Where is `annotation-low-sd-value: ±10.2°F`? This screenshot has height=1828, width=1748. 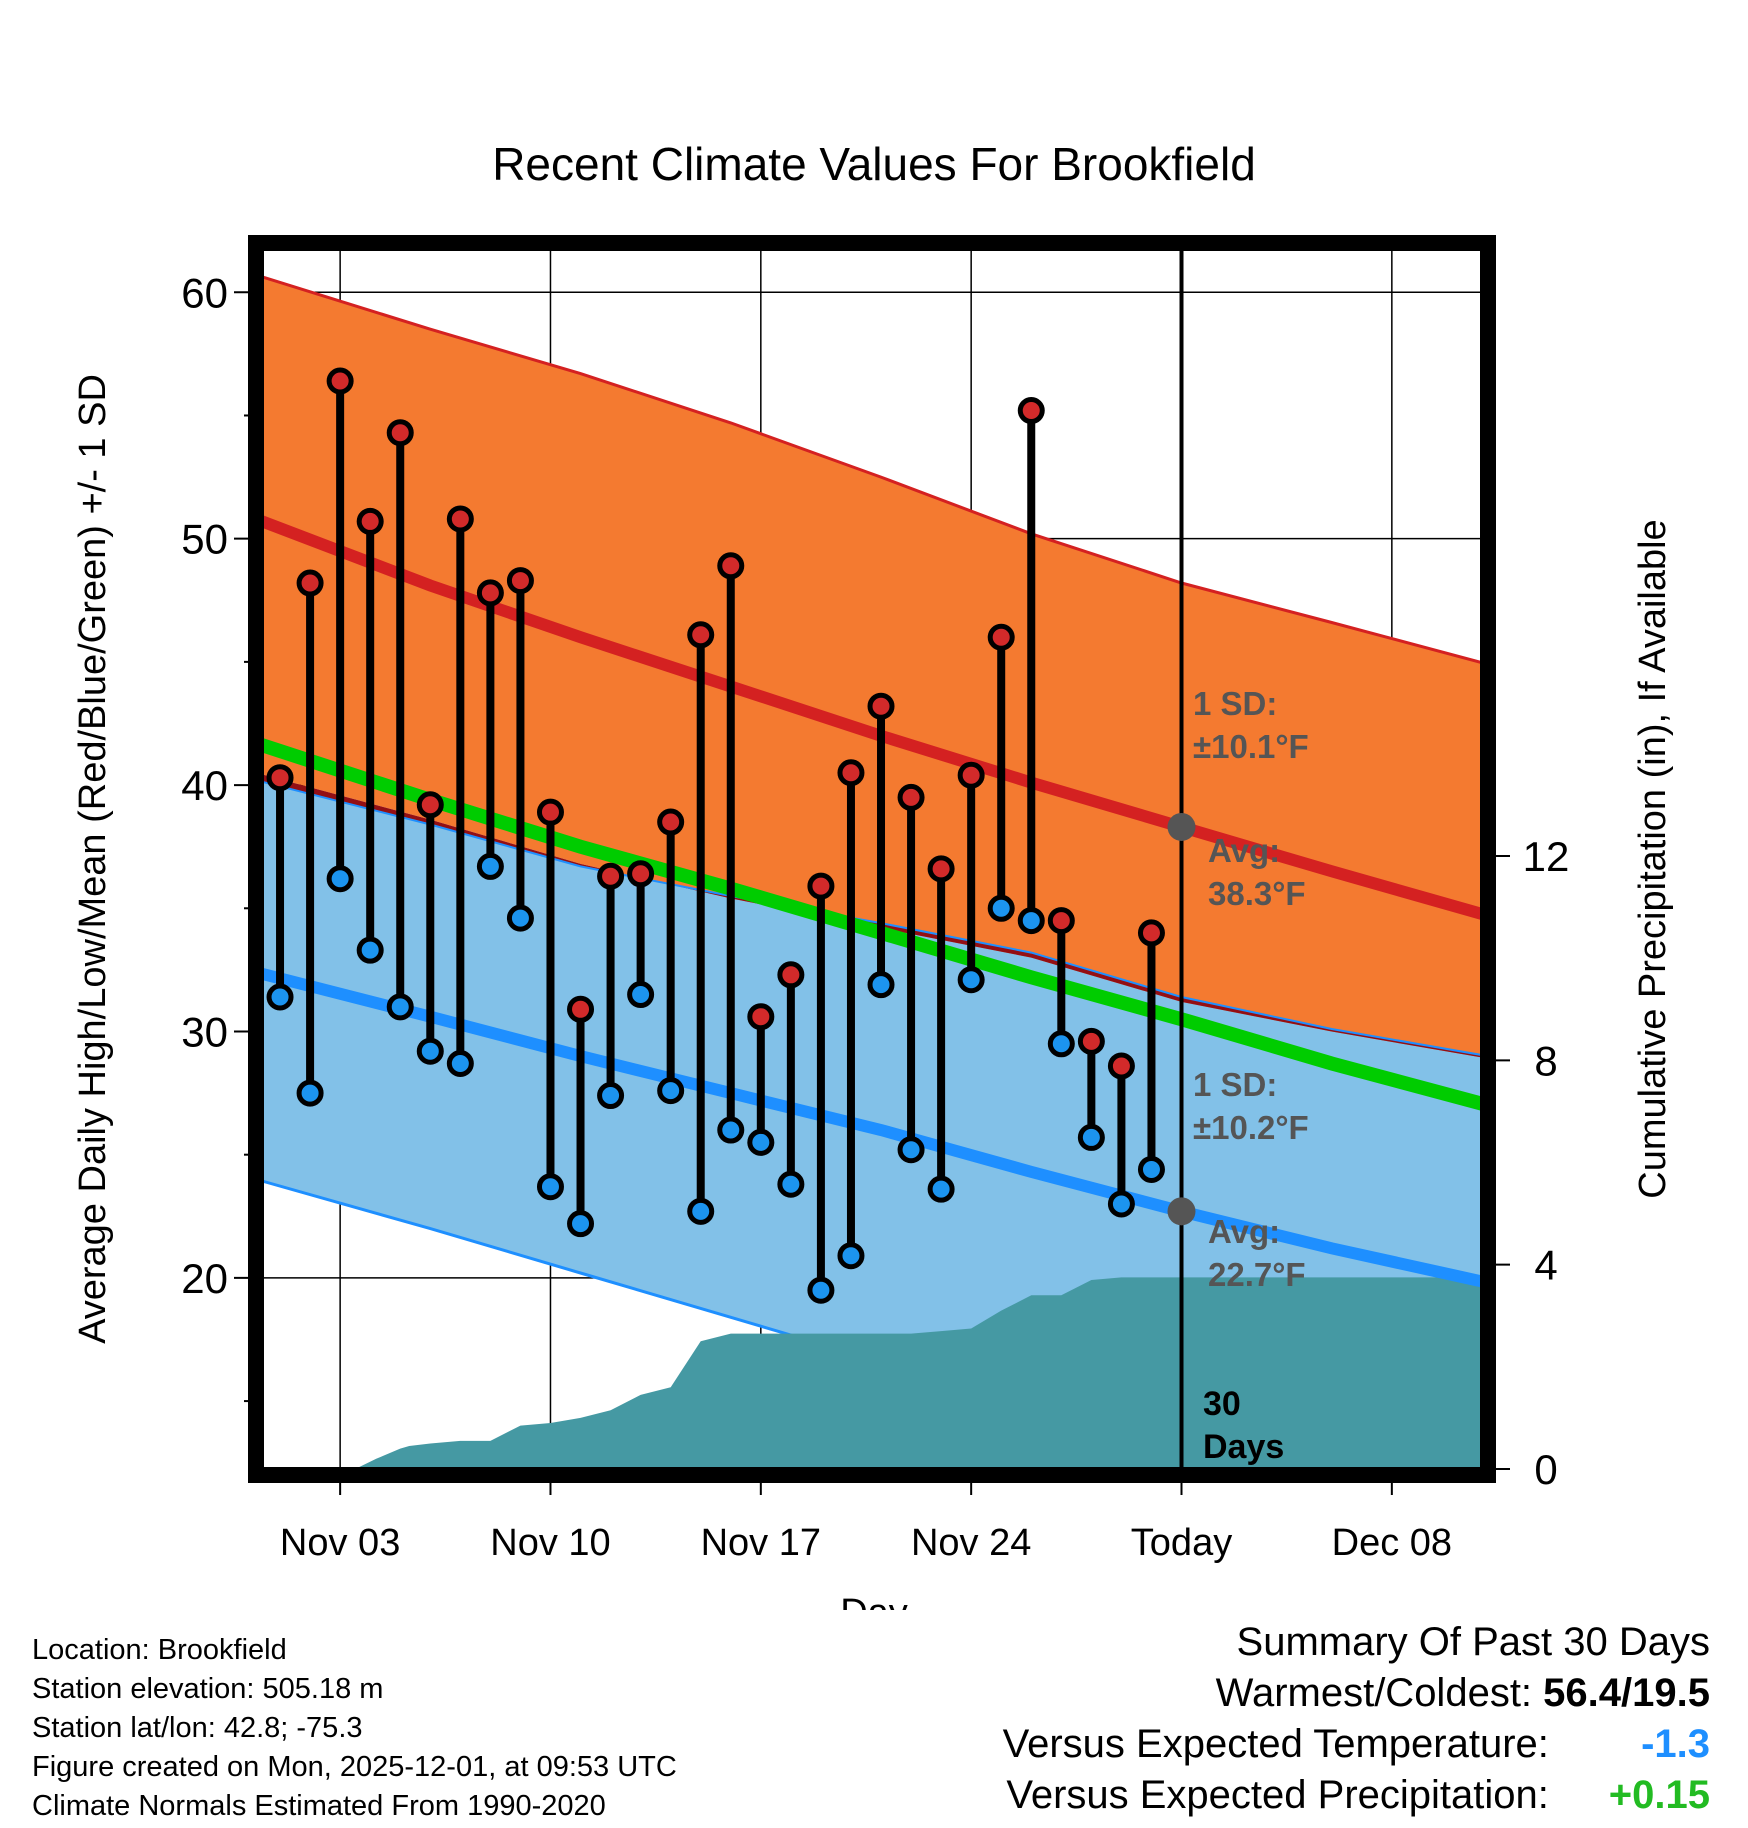 annotation-low-sd-value: ±10.2°F is located at coordinates (1251, 1127).